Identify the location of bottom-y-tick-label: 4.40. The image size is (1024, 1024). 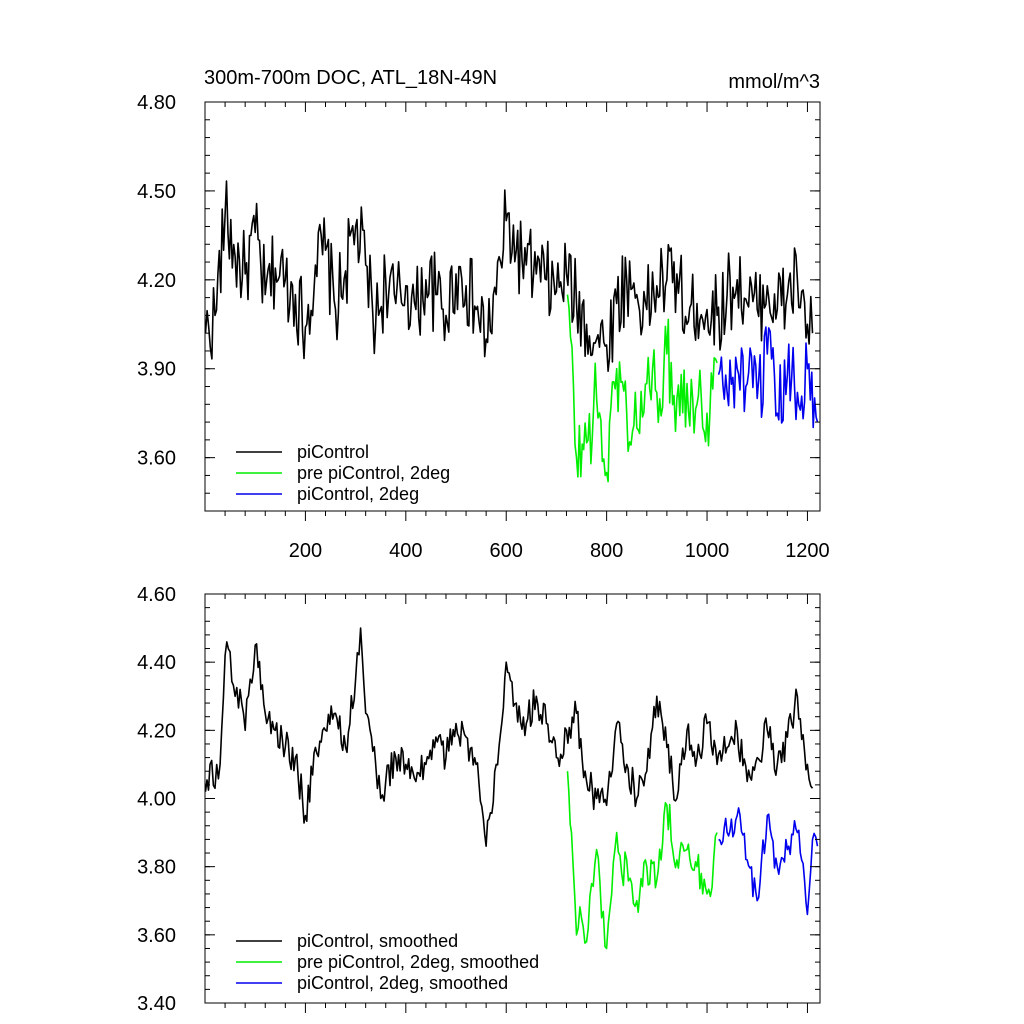
(156, 663).